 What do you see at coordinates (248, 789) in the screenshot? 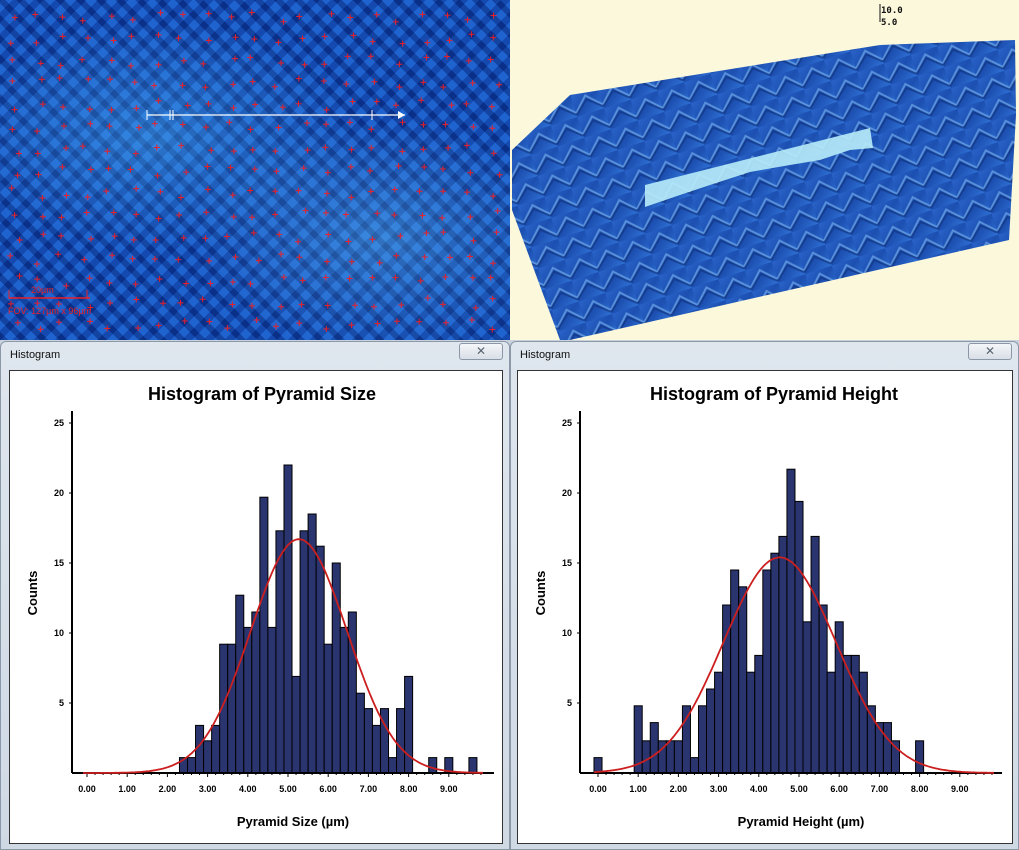
I see `x-tick-label: 4.00` at bounding box center [248, 789].